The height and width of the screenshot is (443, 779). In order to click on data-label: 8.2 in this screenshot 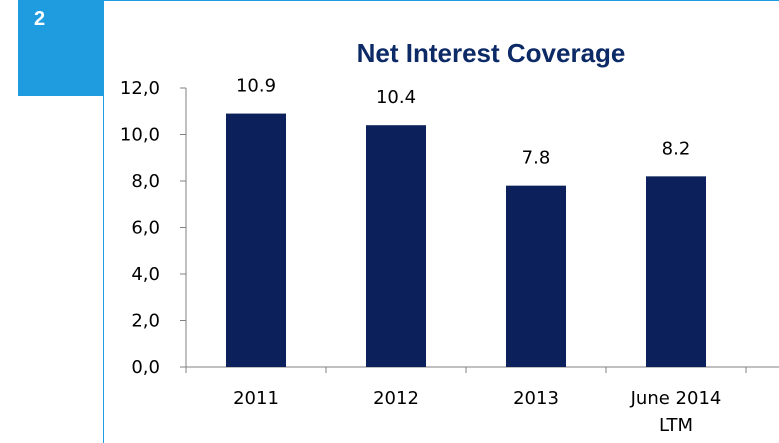, I will do `click(676, 148)`.